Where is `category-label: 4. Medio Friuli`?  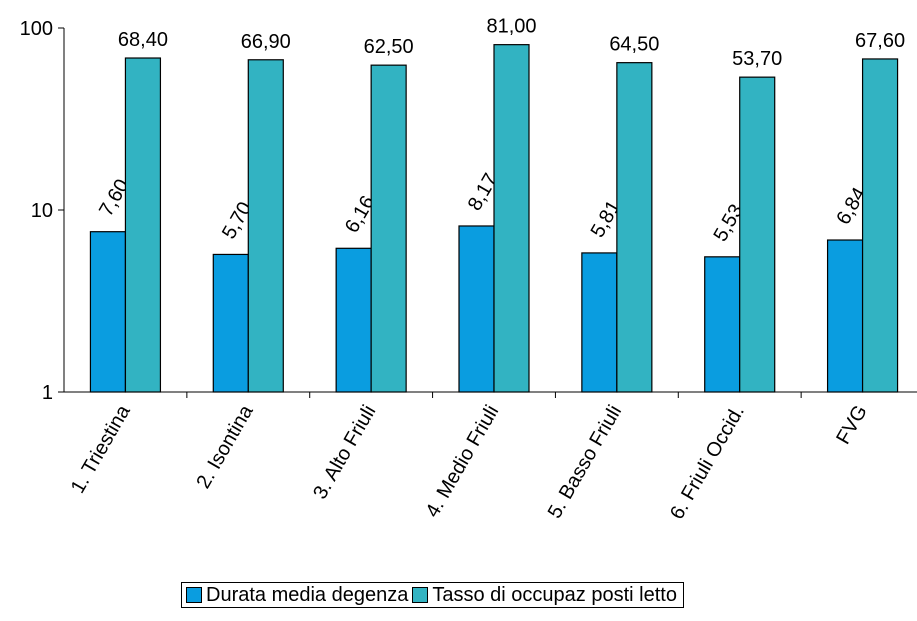
category-label: 4. Medio Friuli is located at coordinates (462, 462).